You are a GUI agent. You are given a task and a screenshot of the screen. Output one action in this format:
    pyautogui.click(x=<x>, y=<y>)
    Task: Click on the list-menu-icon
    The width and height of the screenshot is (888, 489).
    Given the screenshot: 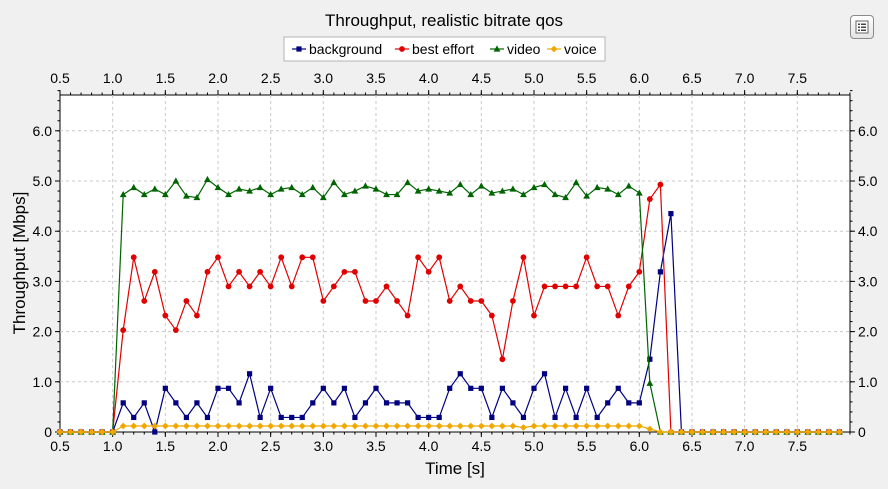 What is the action you would take?
    pyautogui.click(x=862, y=27)
    